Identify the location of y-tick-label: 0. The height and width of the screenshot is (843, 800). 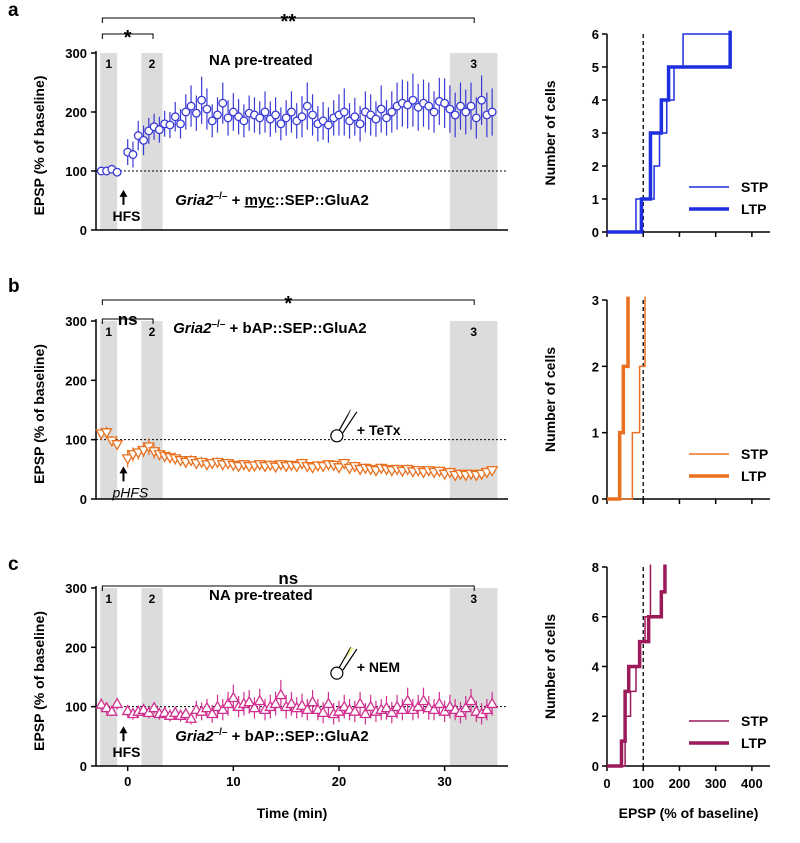
(83, 499).